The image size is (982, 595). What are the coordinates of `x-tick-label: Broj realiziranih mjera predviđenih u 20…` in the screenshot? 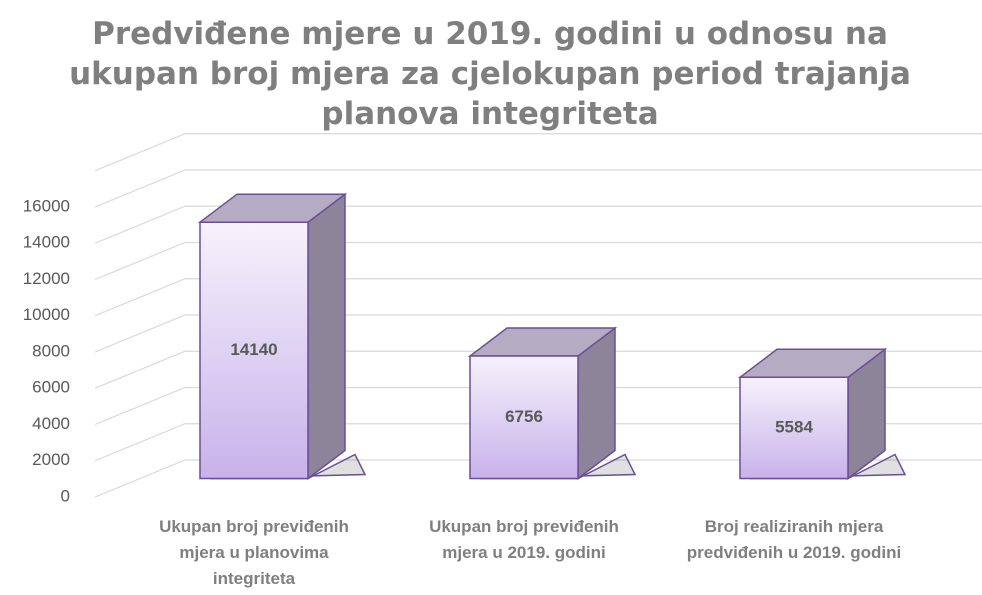 It's located at (794, 539).